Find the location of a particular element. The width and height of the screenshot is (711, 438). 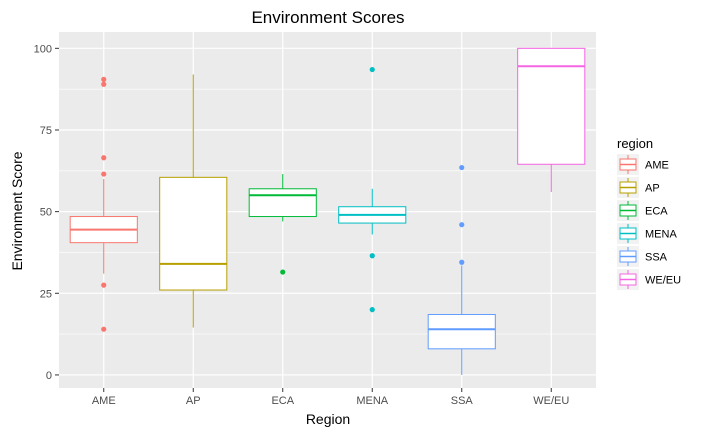

legend-label: AP is located at coordinates (652, 189).